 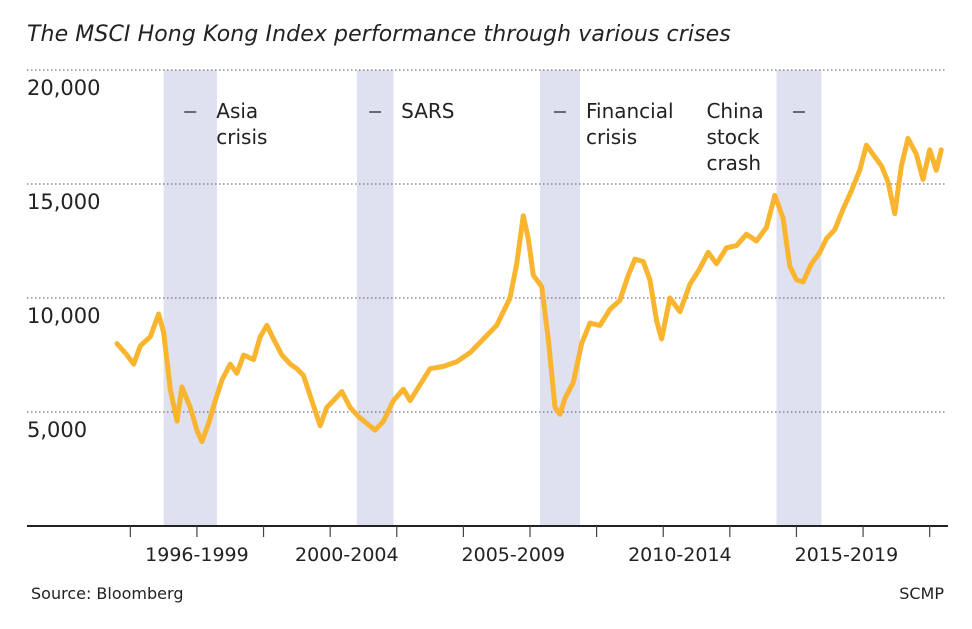 I want to click on crisis-label-1-line-1: Asia, so click(x=237, y=111).